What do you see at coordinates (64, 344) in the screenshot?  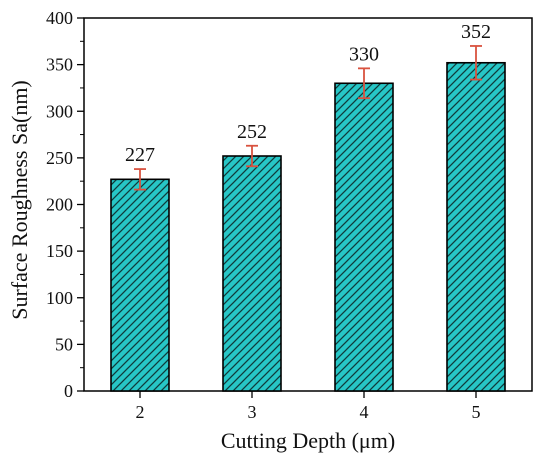 I see `y-tick-label: 50` at bounding box center [64, 344].